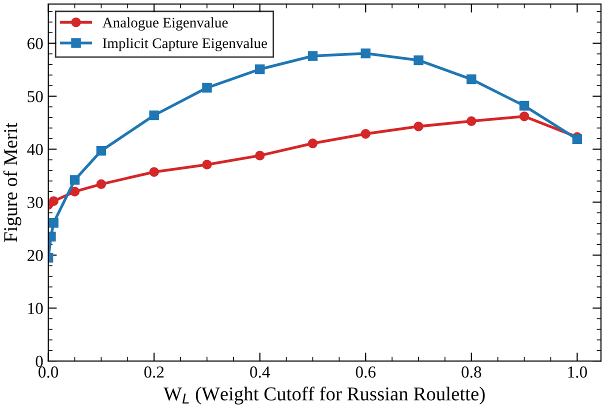 The height and width of the screenshot is (408, 604). What do you see at coordinates (184, 45) in the screenshot?
I see `legend-label: Implicit Capture Eigenvalue` at bounding box center [184, 45].